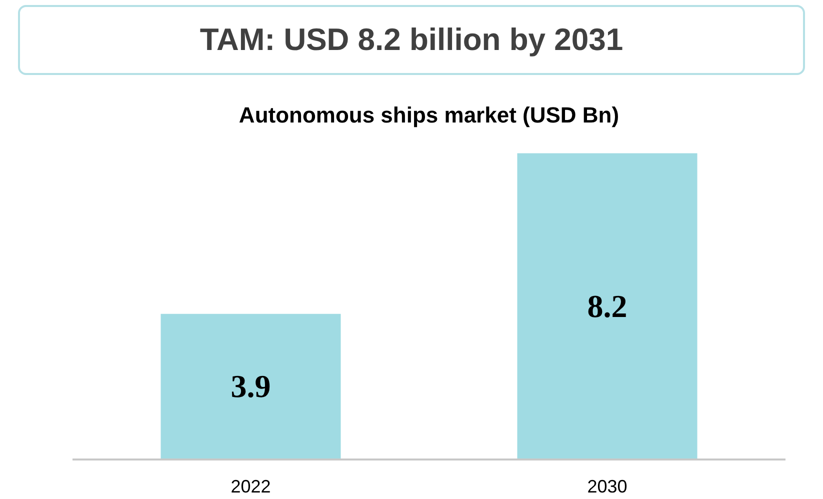  Describe the element at coordinates (429, 115) in the screenshot. I see `chart-subtitle: Autonomous ships market (USD Bn)` at that location.